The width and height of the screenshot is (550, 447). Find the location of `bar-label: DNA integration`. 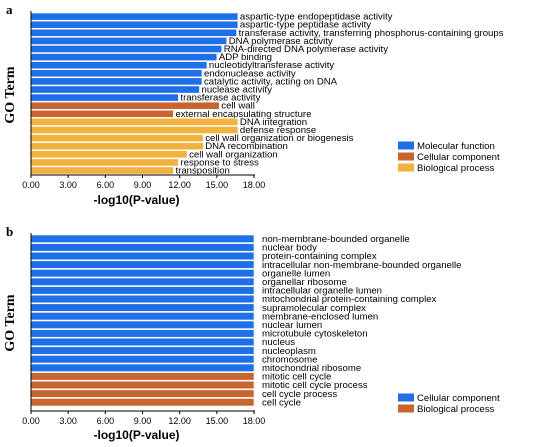

bar-label: DNA integration is located at coordinates (273, 122).